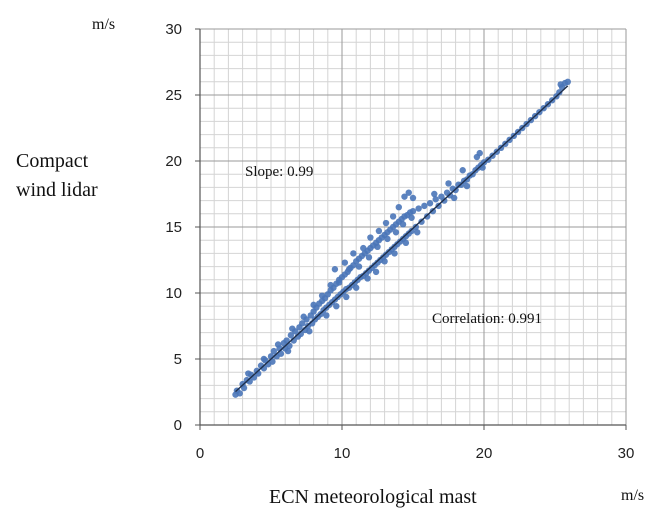 This screenshot has height=510, width=654. Describe the element at coordinates (173, 227) in the screenshot. I see `y-tick-label: 15` at that location.